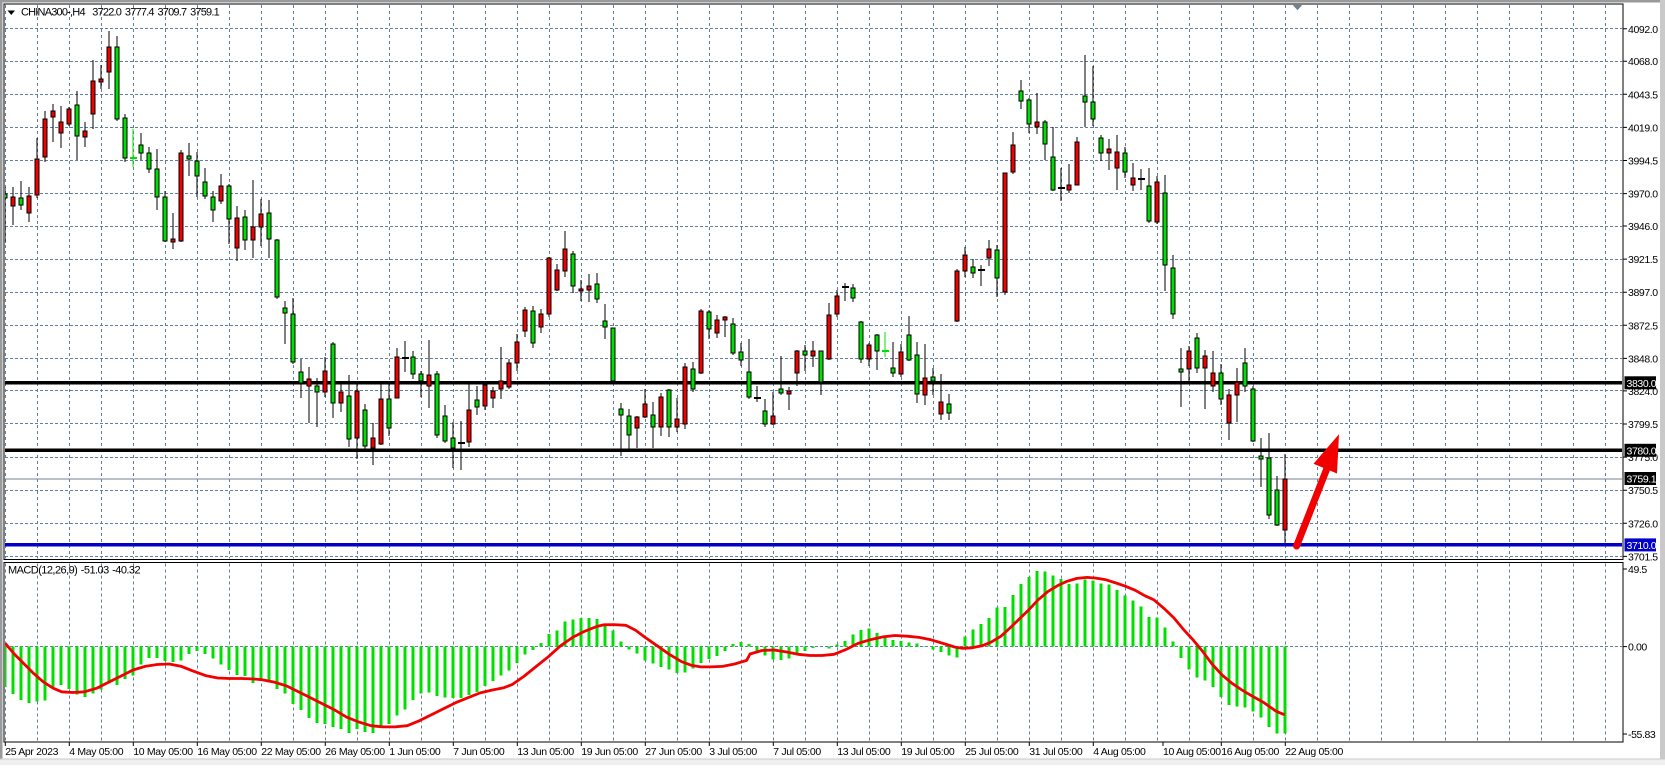  I want to click on svg-text: 3994.5, so click(1643, 162).